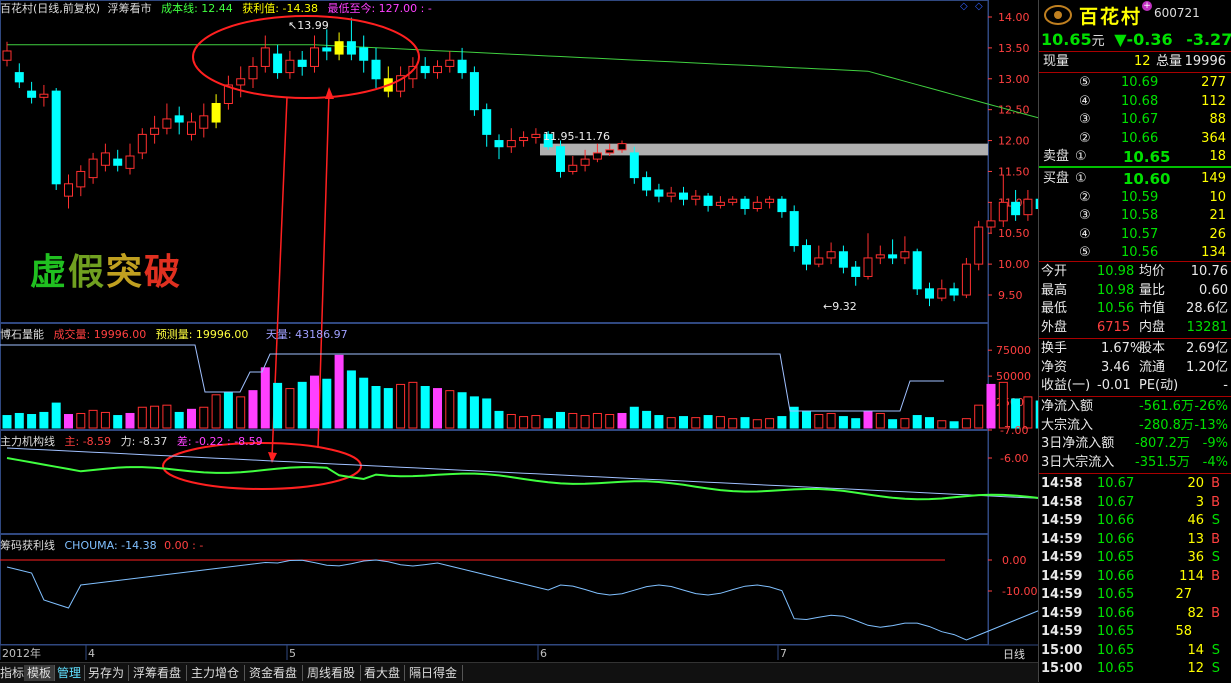  What do you see at coordinates (979, 6) in the screenshot?
I see `chart-expand-icon: ◇` at bounding box center [979, 6].